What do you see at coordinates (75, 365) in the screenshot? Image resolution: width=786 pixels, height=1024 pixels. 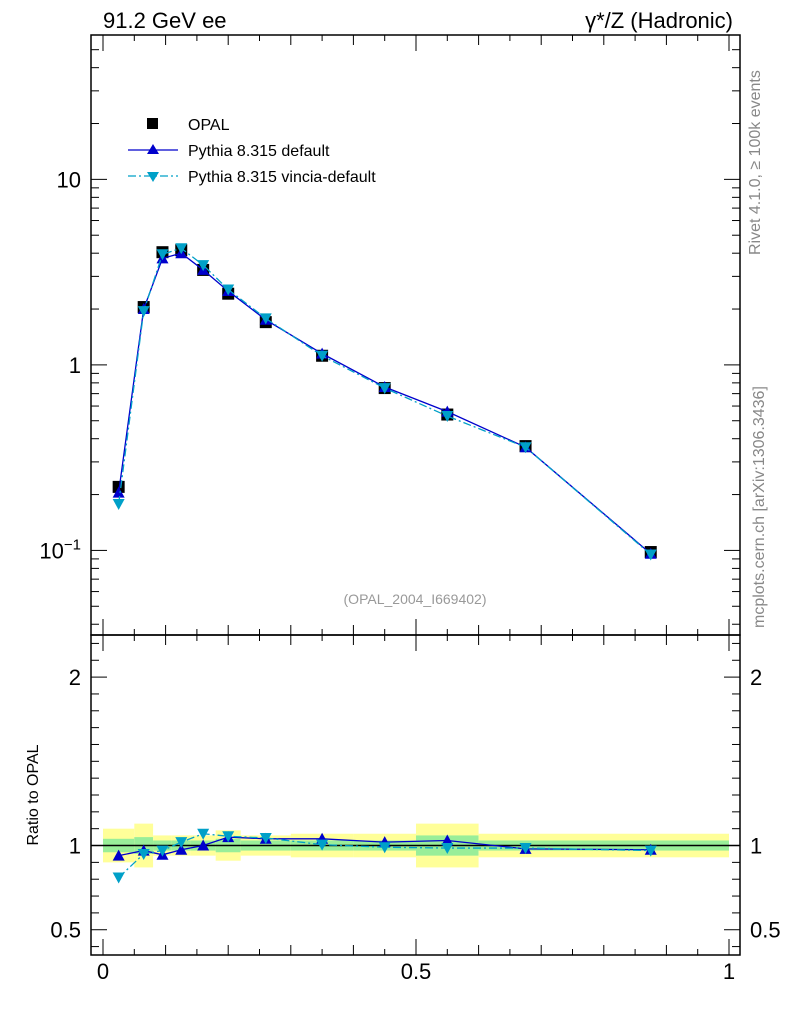 I see `main-y-tick-label: 1` at bounding box center [75, 365].